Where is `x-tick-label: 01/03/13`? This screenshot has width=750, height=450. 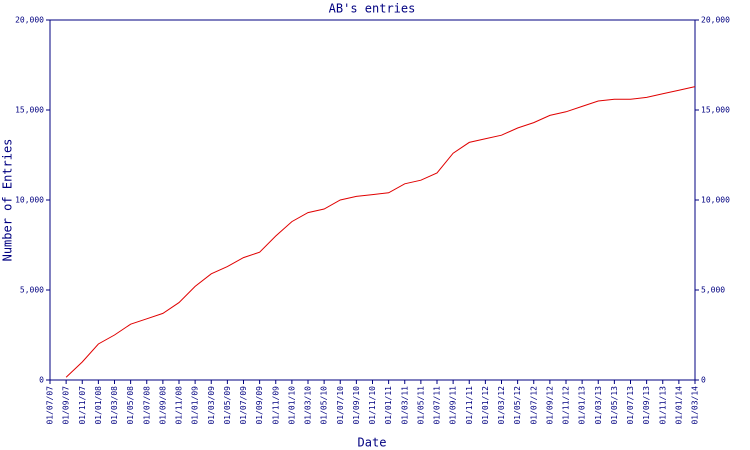
x-tick-label: 01/03/13 is located at coordinates (598, 405).